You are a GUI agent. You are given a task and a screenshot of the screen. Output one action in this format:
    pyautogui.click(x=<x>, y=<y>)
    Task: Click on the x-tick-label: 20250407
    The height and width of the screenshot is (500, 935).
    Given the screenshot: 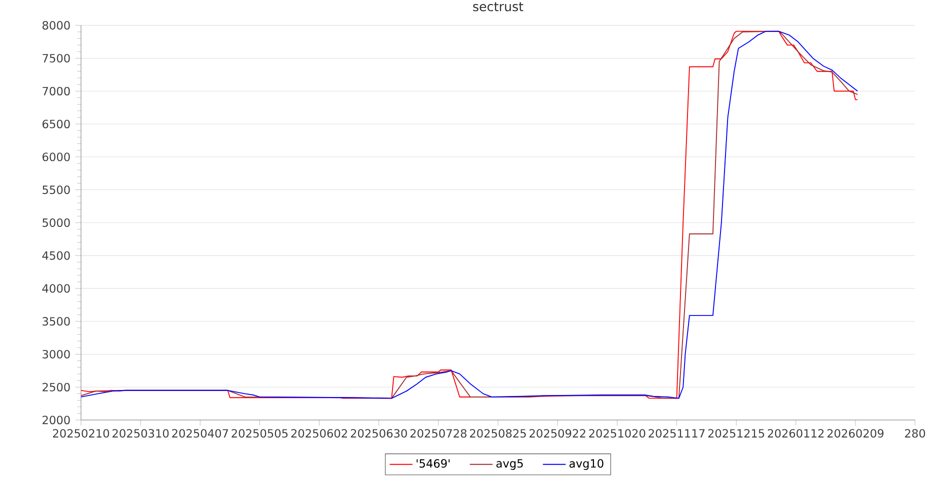 What is the action you would take?
    pyautogui.click(x=200, y=433)
    